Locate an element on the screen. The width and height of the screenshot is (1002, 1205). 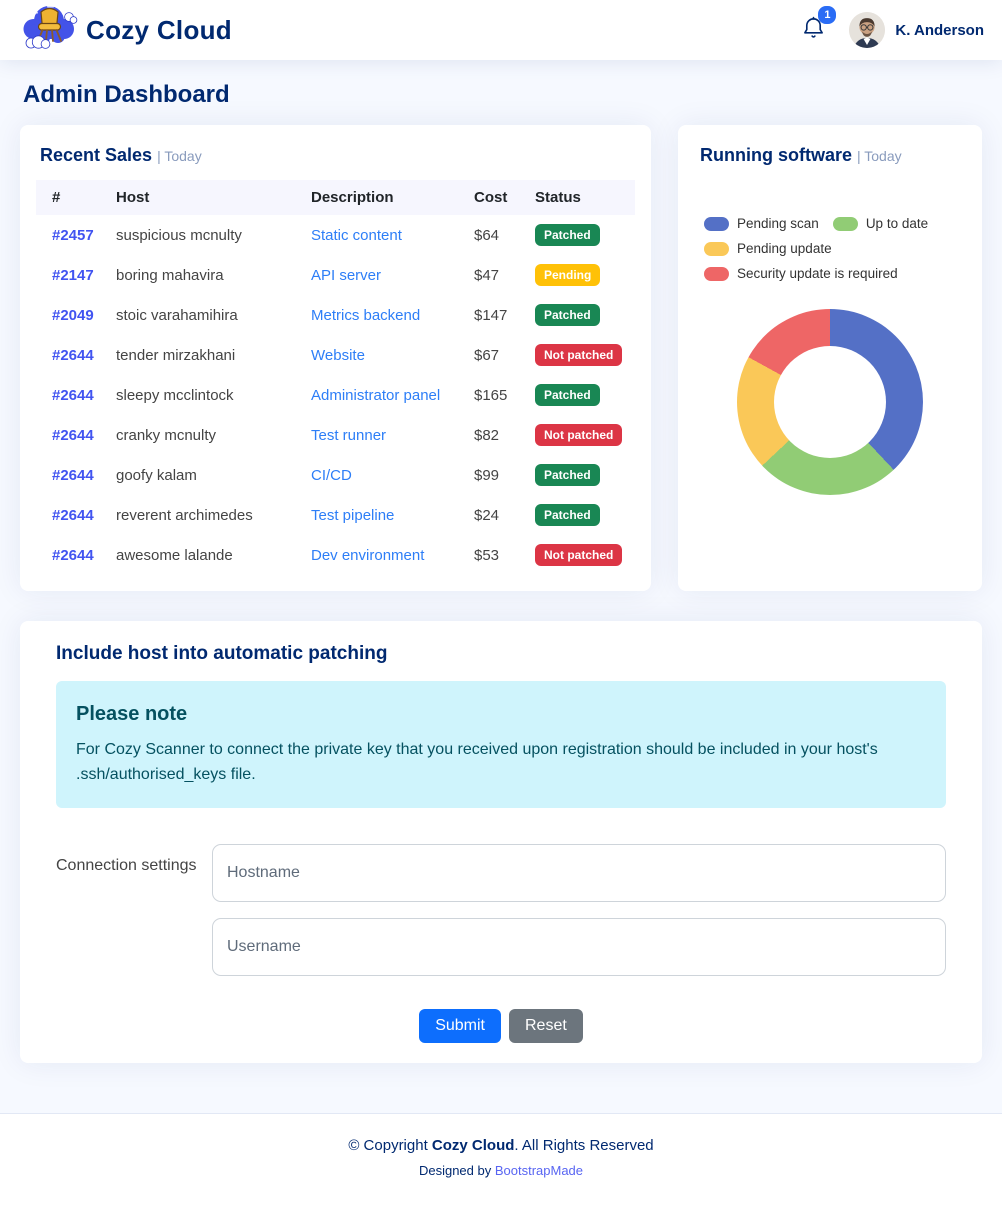
column-header: Description is located at coordinates (352, 197).